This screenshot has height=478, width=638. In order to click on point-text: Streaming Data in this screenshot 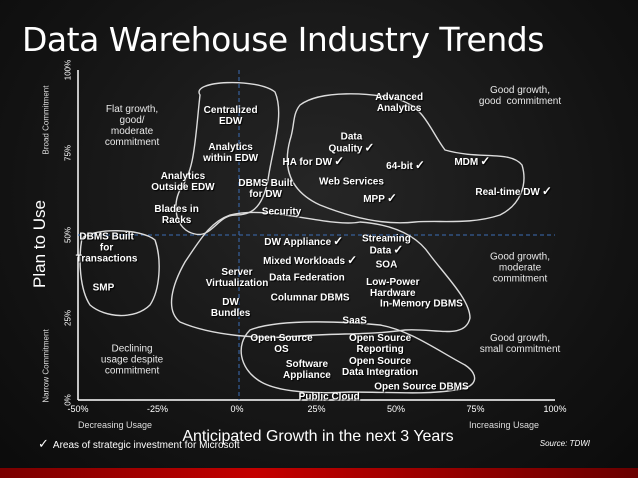, I will do `click(386, 245)`.